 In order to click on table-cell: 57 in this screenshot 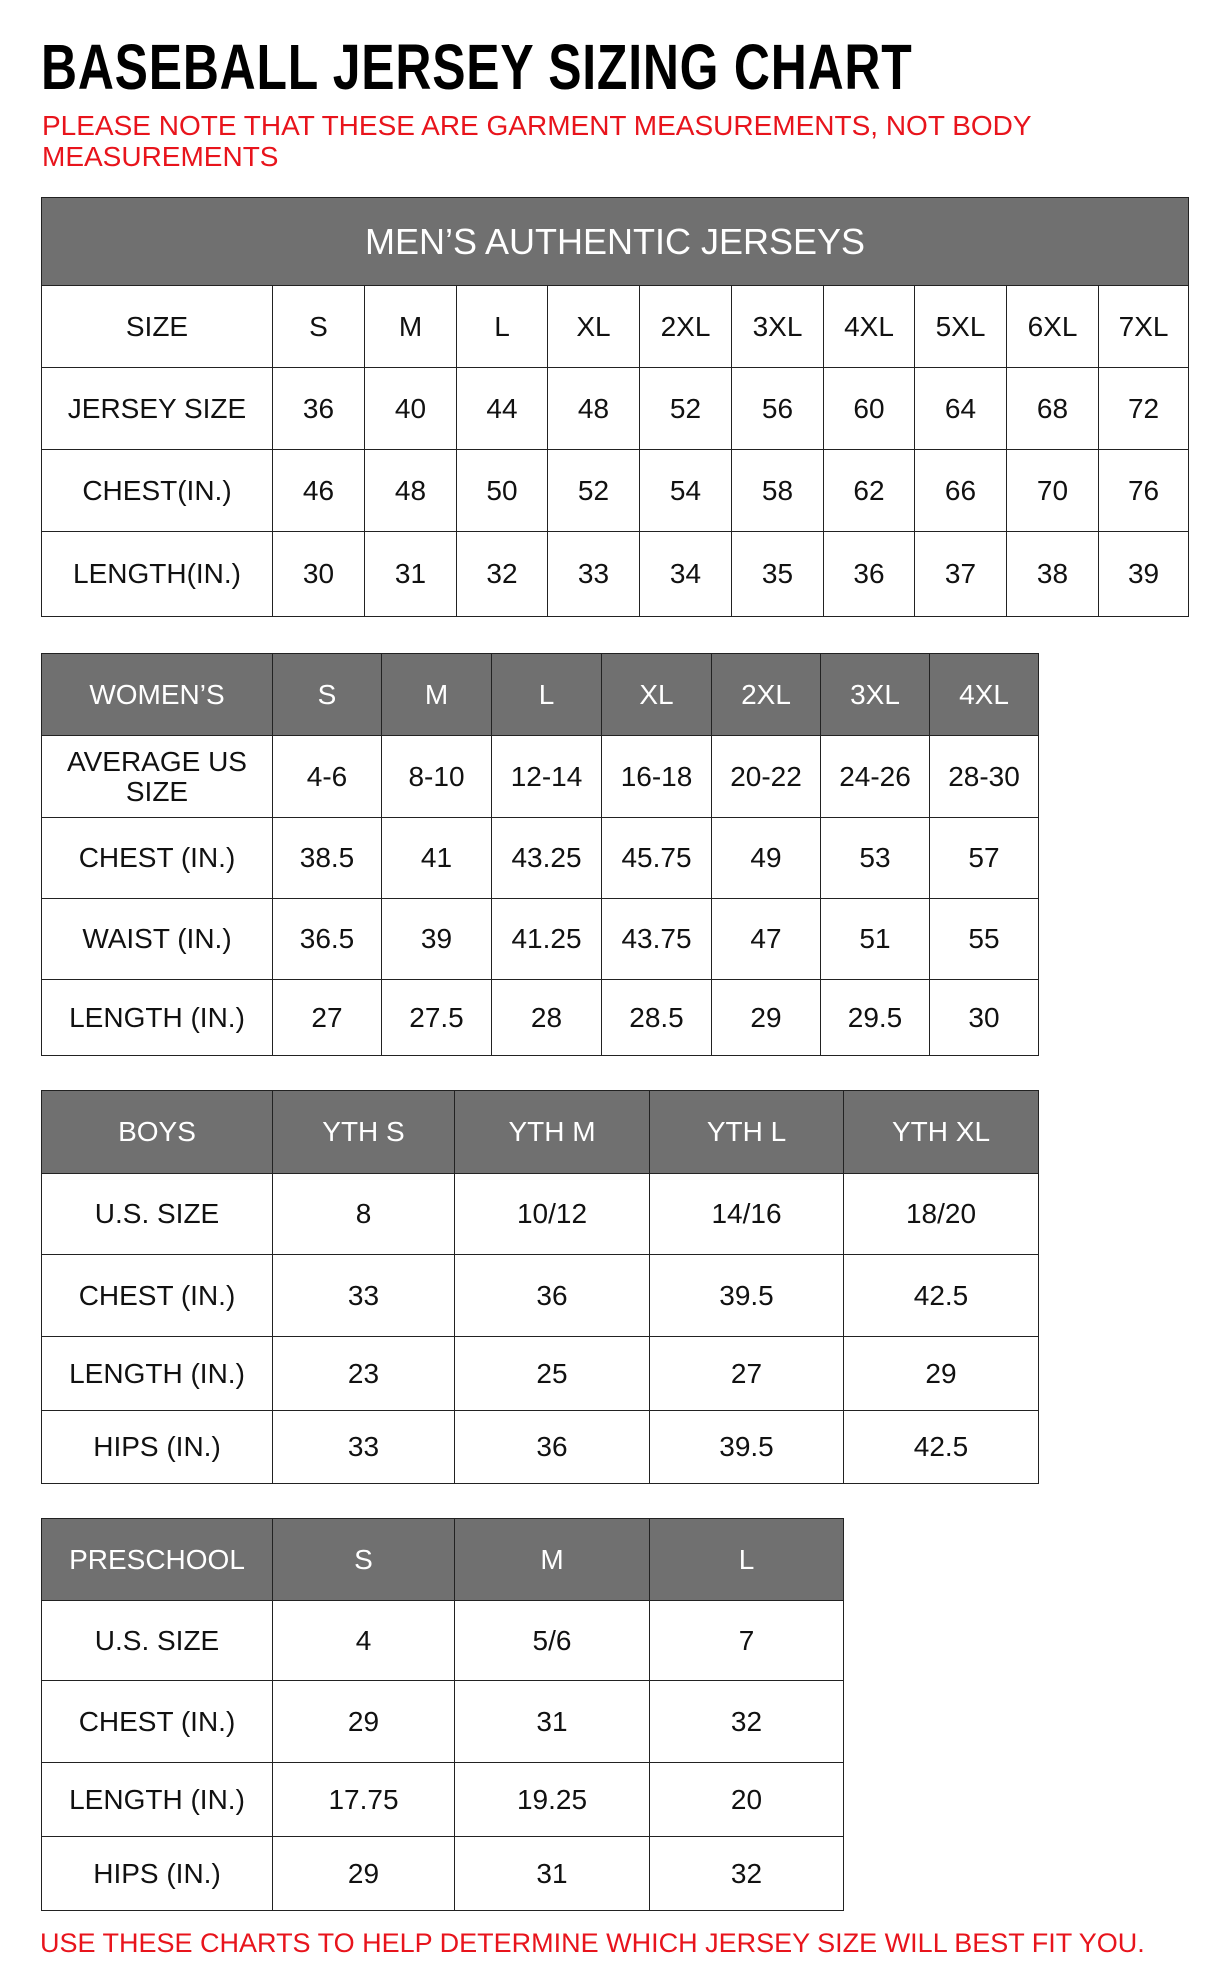, I will do `click(984, 858)`.